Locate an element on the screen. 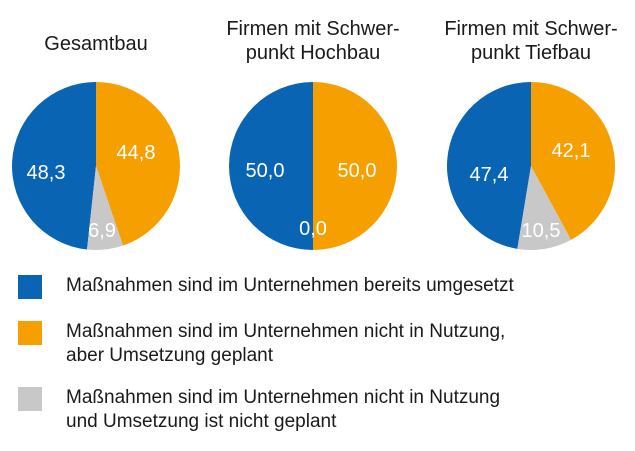  legend-swatch-umgesetzt is located at coordinates (30, 287).